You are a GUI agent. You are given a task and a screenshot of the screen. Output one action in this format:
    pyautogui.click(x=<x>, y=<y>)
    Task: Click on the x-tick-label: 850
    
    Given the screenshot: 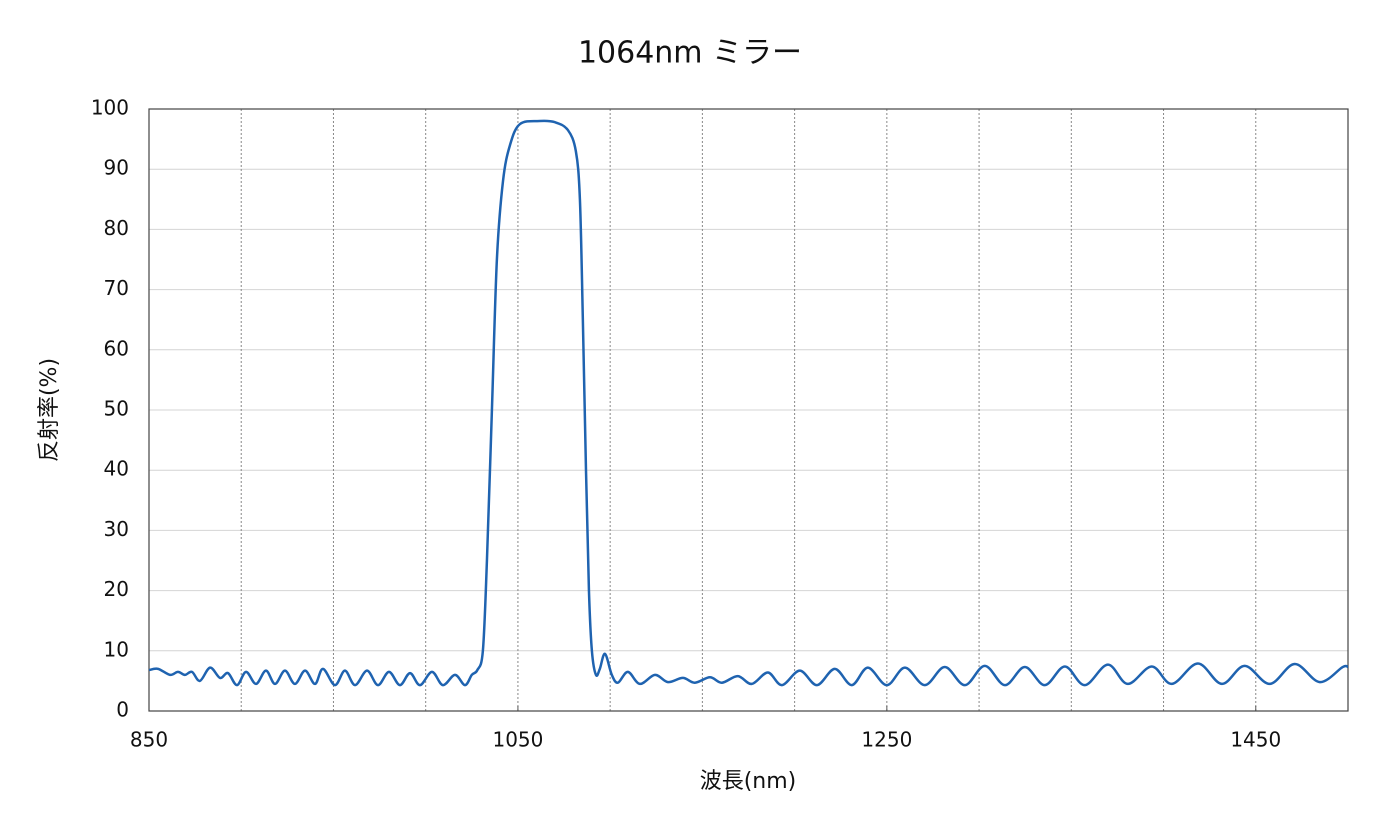 What is the action you would take?
    pyautogui.click(x=149, y=740)
    